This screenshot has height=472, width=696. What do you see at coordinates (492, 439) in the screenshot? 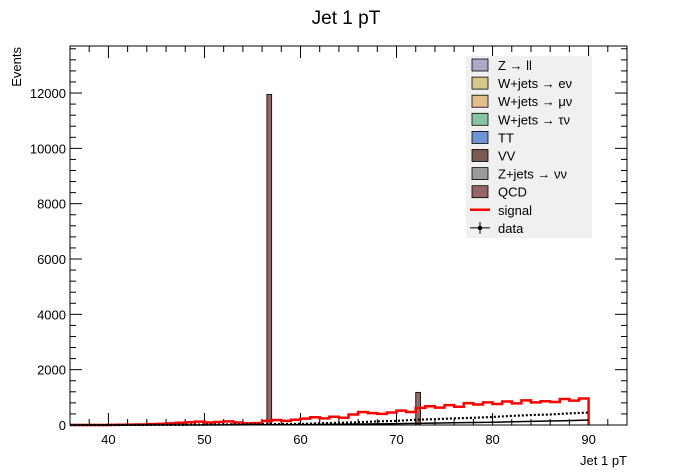
I see `x-tick-label: 80` at bounding box center [492, 439].